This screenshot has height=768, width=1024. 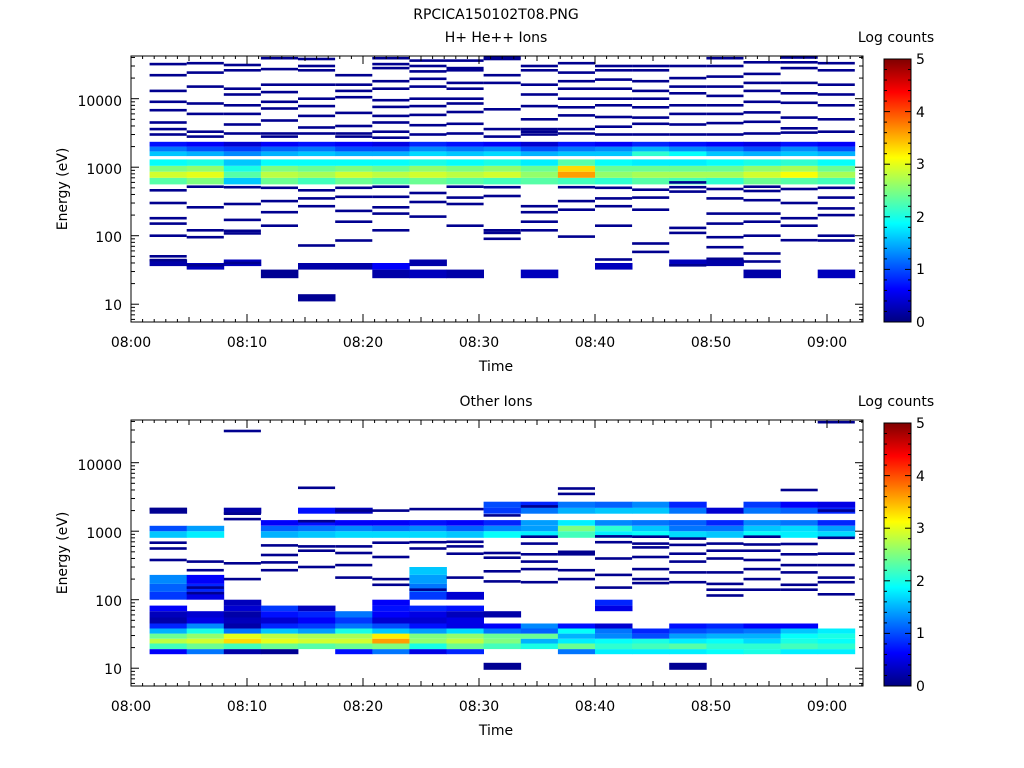 I want to click on x-tick-label-0820: 08:20, so click(x=363, y=707).